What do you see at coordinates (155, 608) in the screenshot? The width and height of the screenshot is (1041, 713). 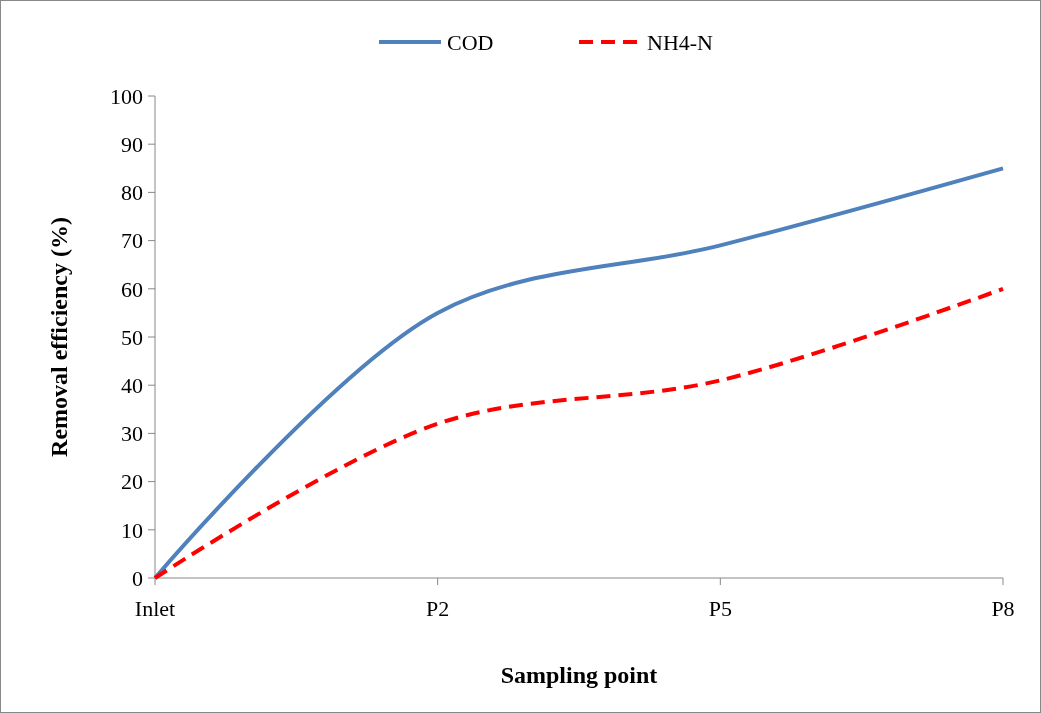 I see `x-tick-label: Inlet` at bounding box center [155, 608].